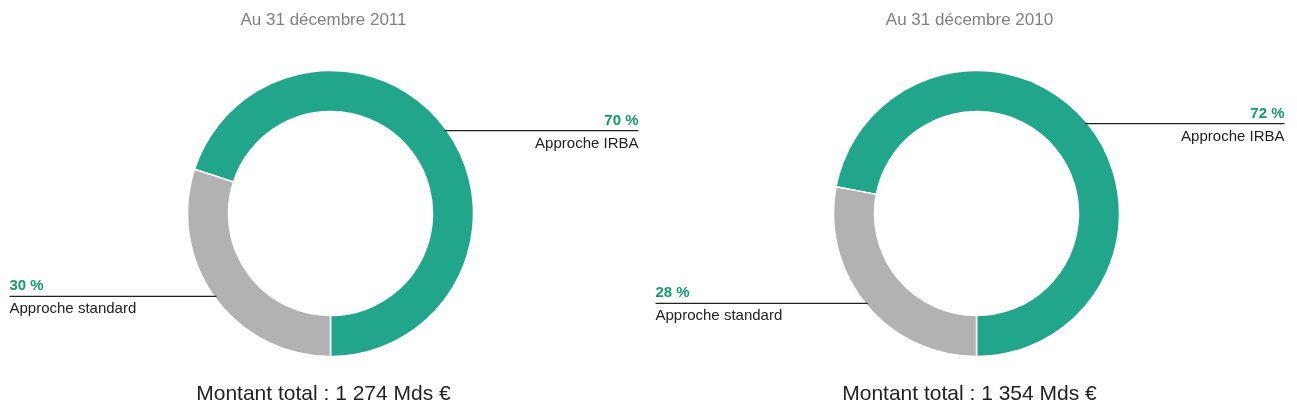 The width and height of the screenshot is (1297, 410). What do you see at coordinates (26, 285) in the screenshot?
I see `data-label: 30 %` at bounding box center [26, 285].